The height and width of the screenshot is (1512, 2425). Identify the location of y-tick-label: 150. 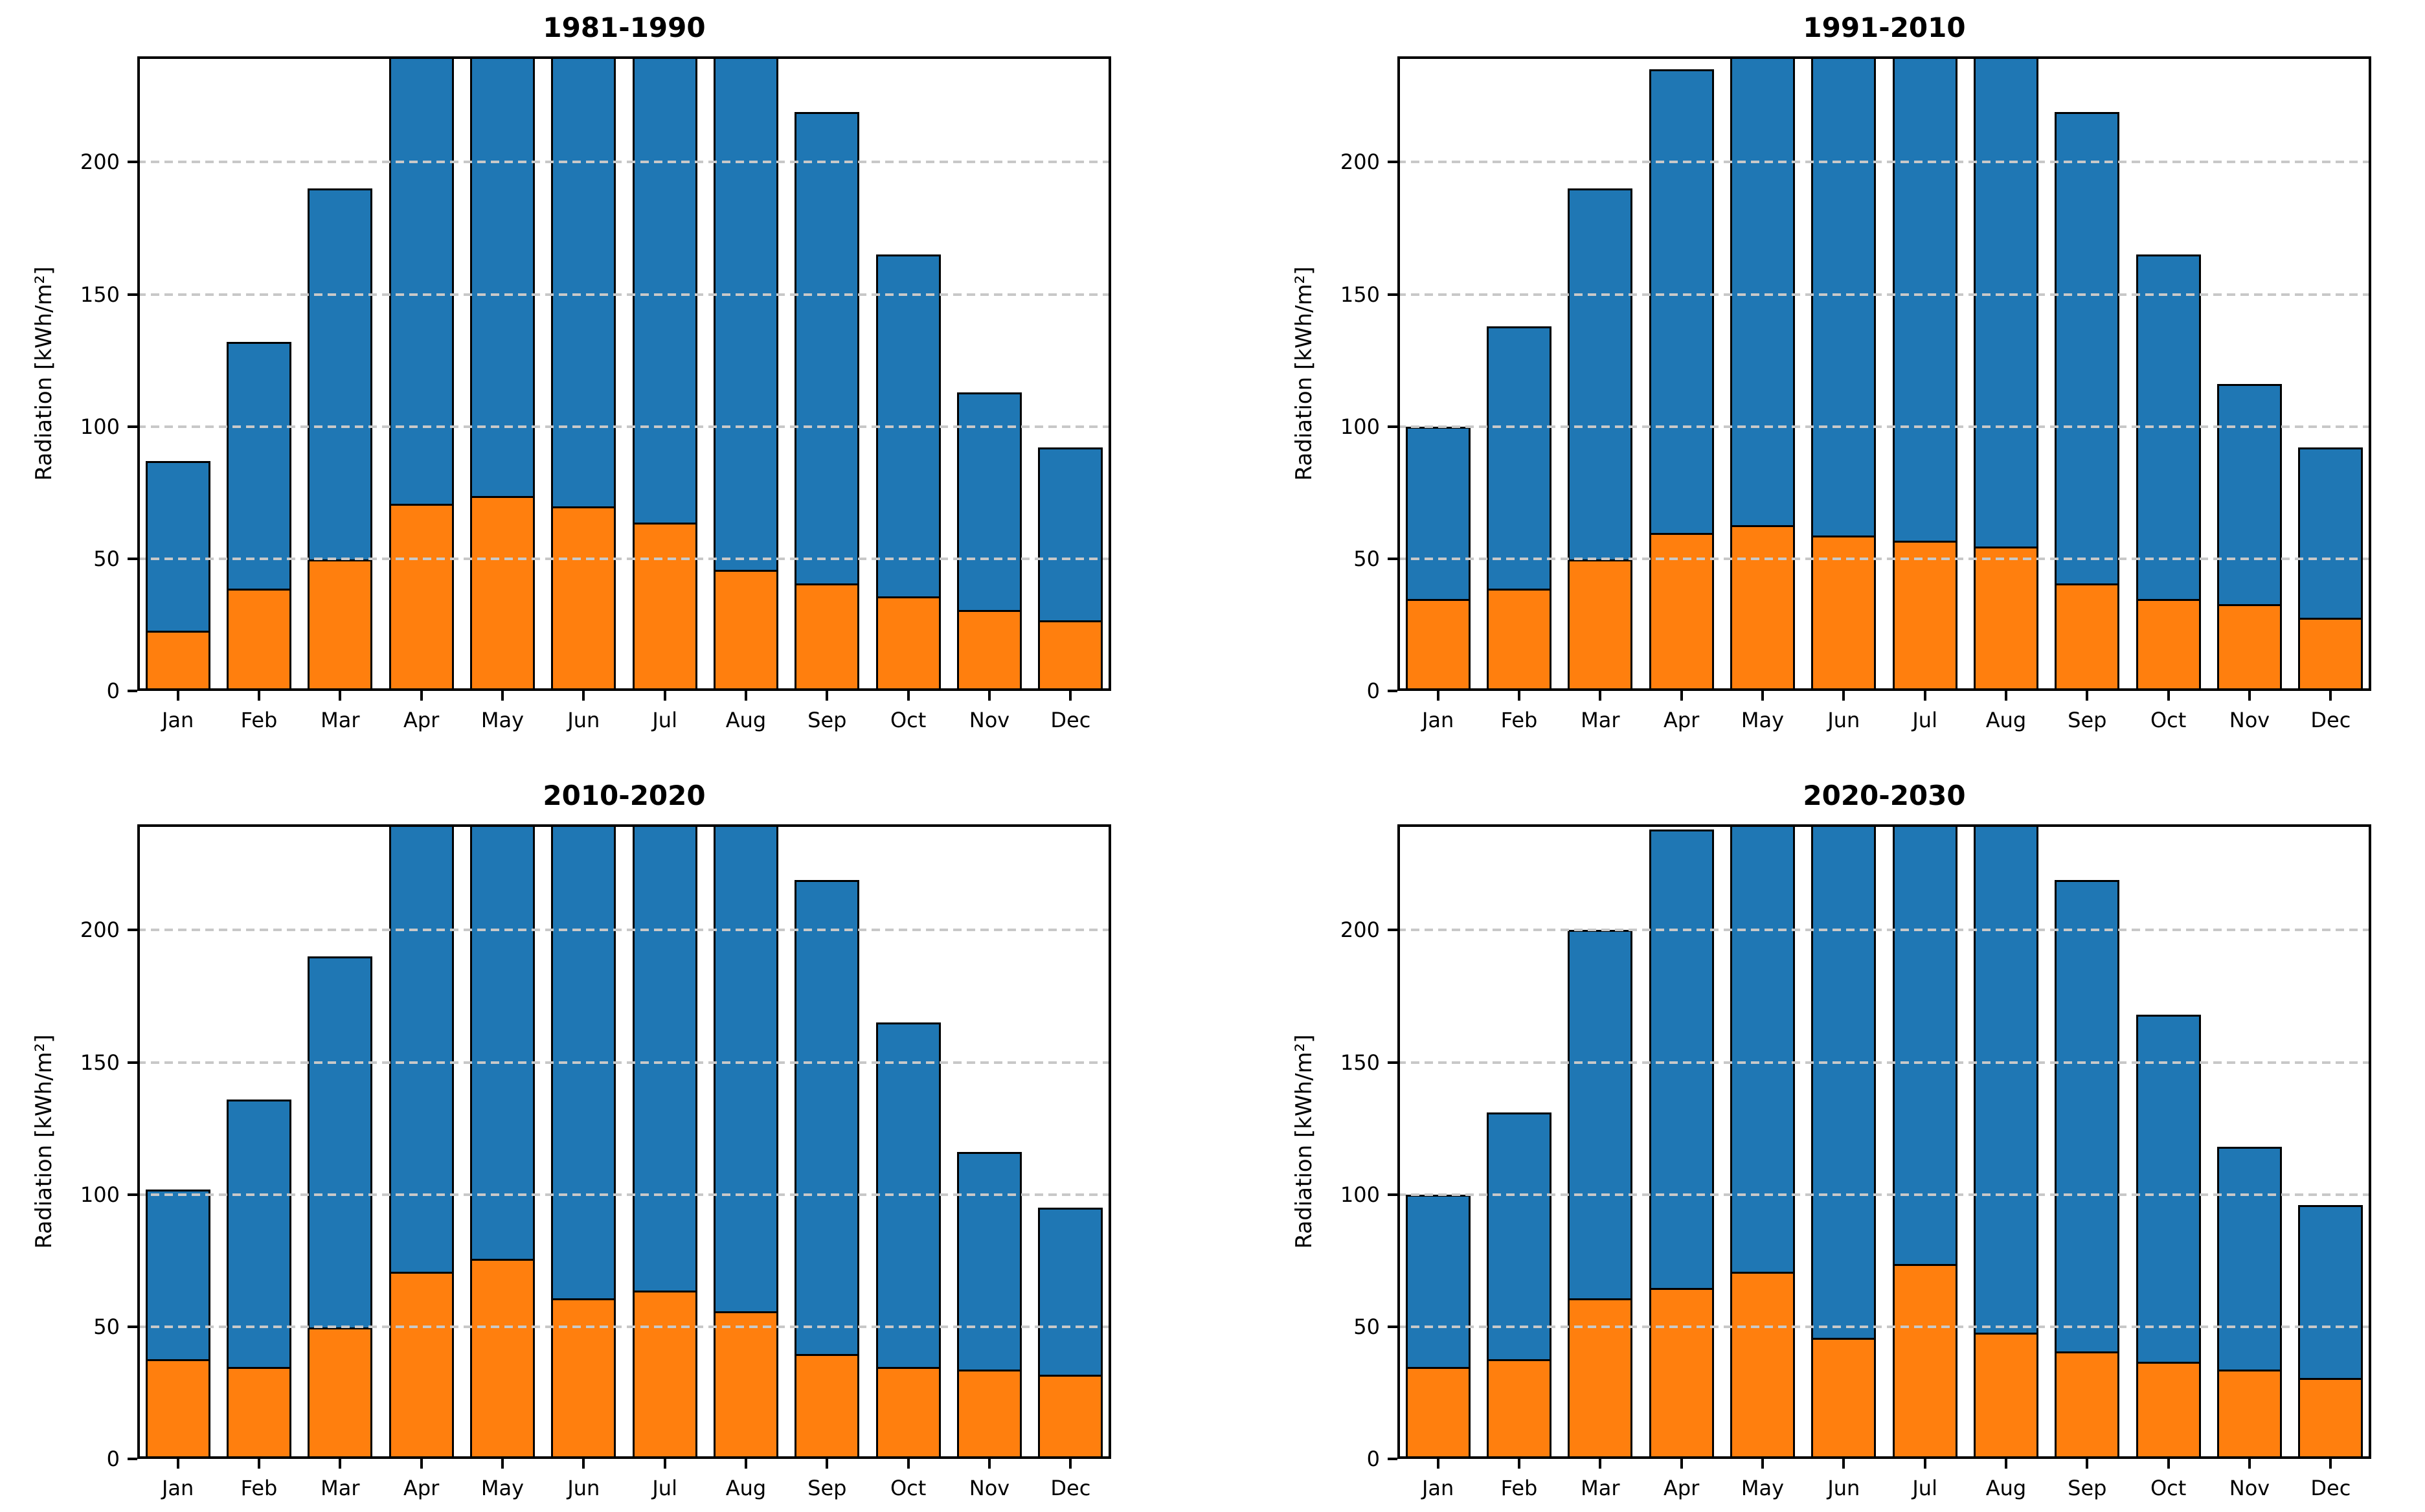
(100, 294).